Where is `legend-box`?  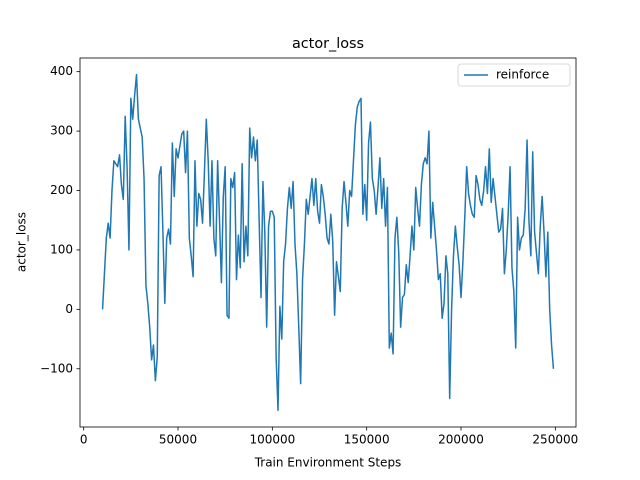 legend-box is located at coordinates (514, 75).